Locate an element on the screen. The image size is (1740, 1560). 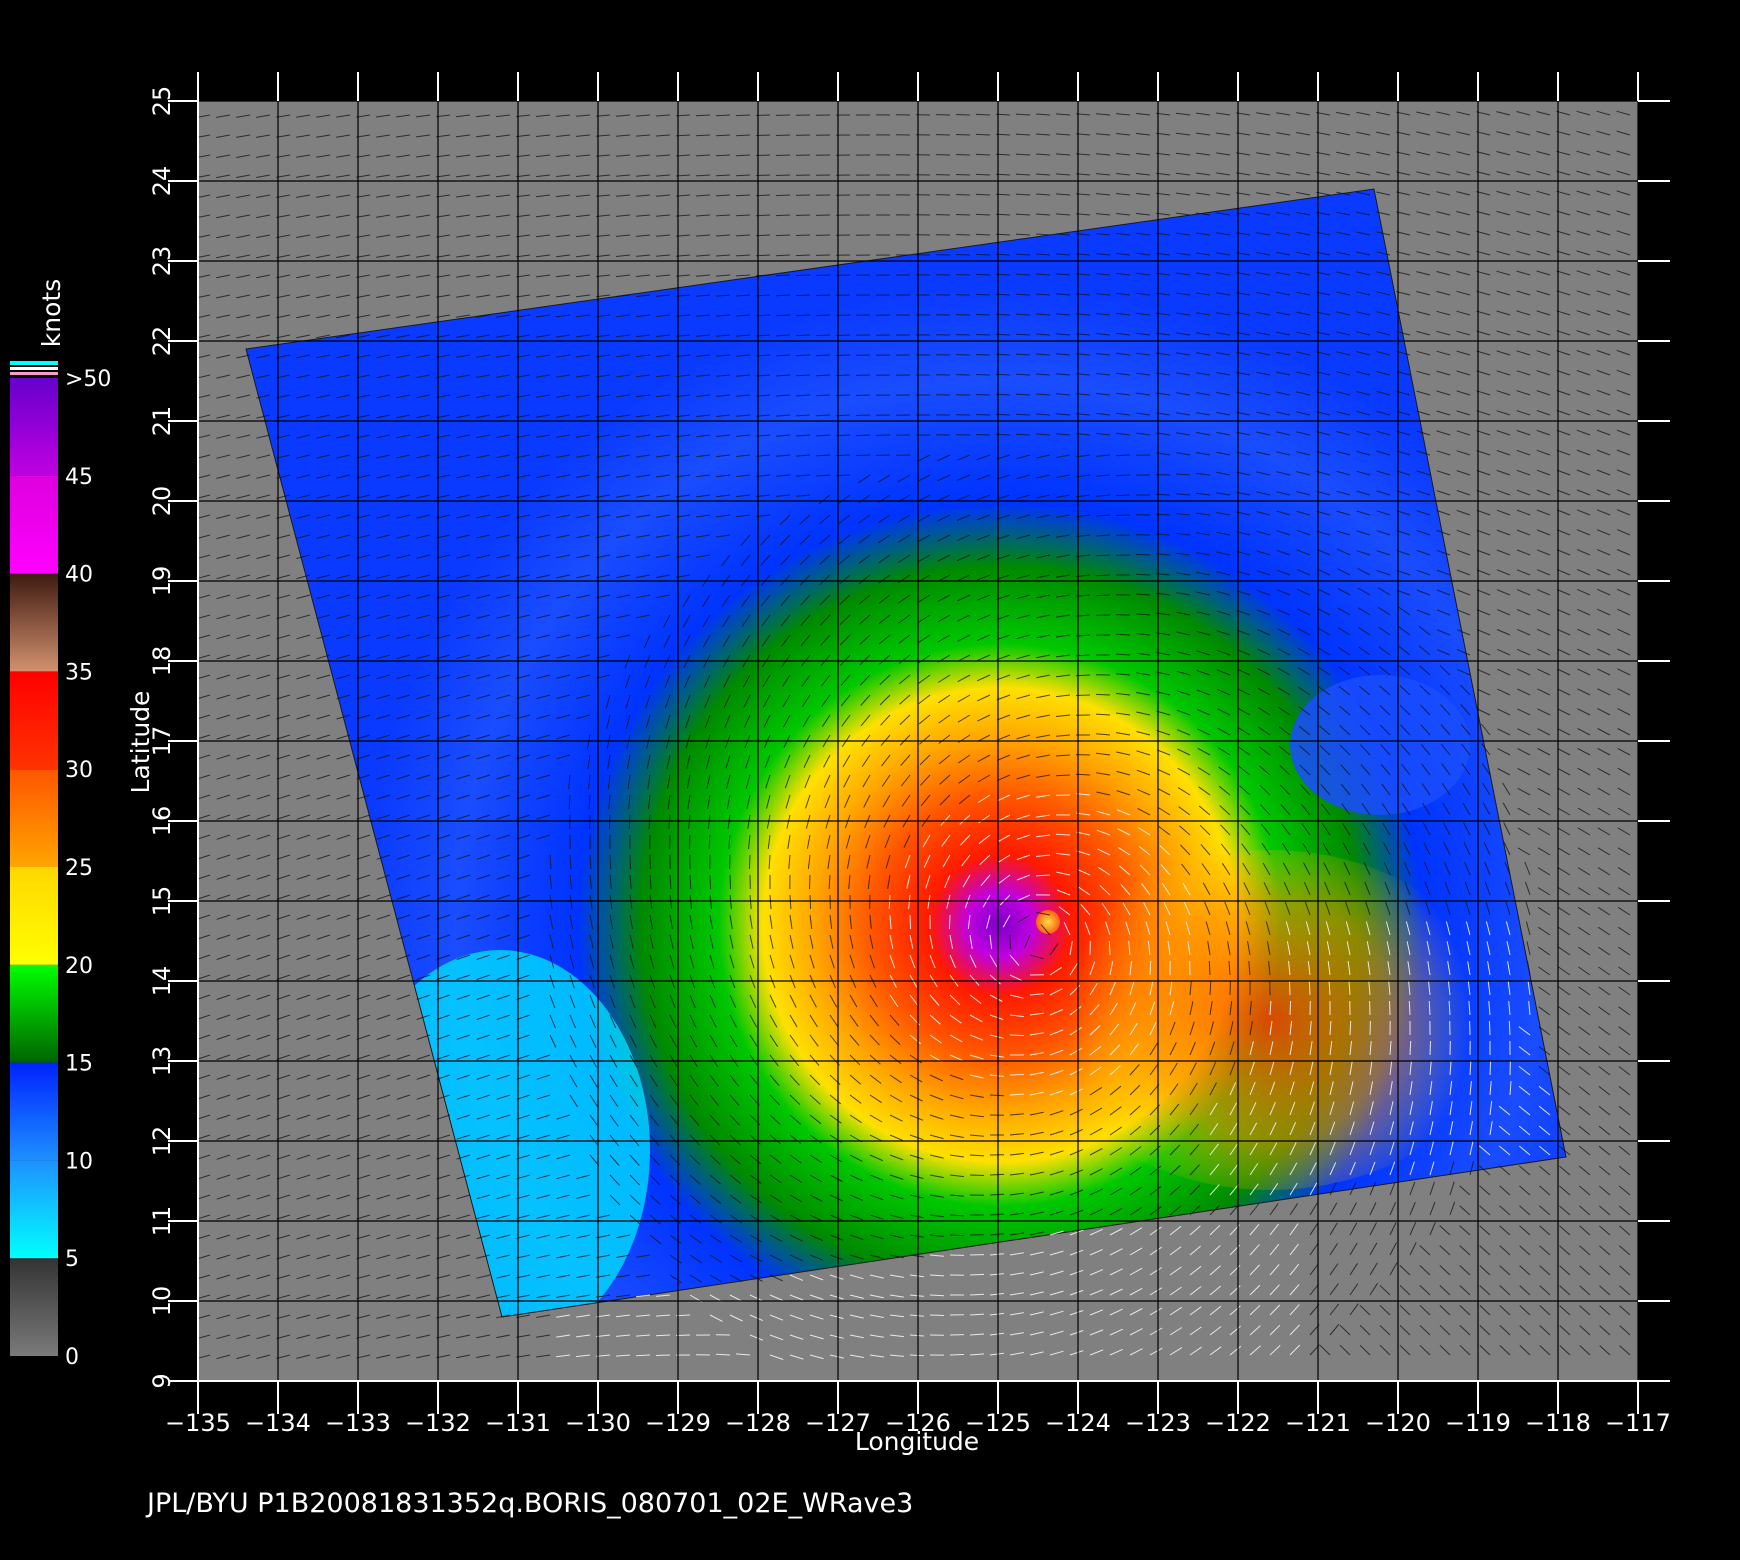
lon-tick-label-17: −118 is located at coordinates (1558, 1423).